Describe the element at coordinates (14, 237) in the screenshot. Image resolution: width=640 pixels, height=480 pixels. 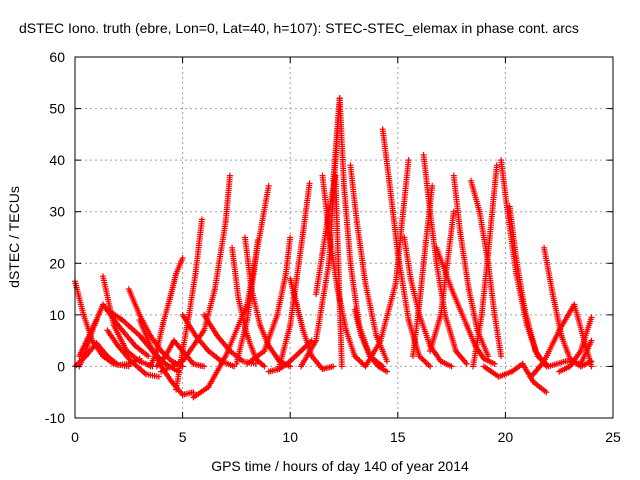
I see `y-axis-label: dSTEC / TECUs` at that location.